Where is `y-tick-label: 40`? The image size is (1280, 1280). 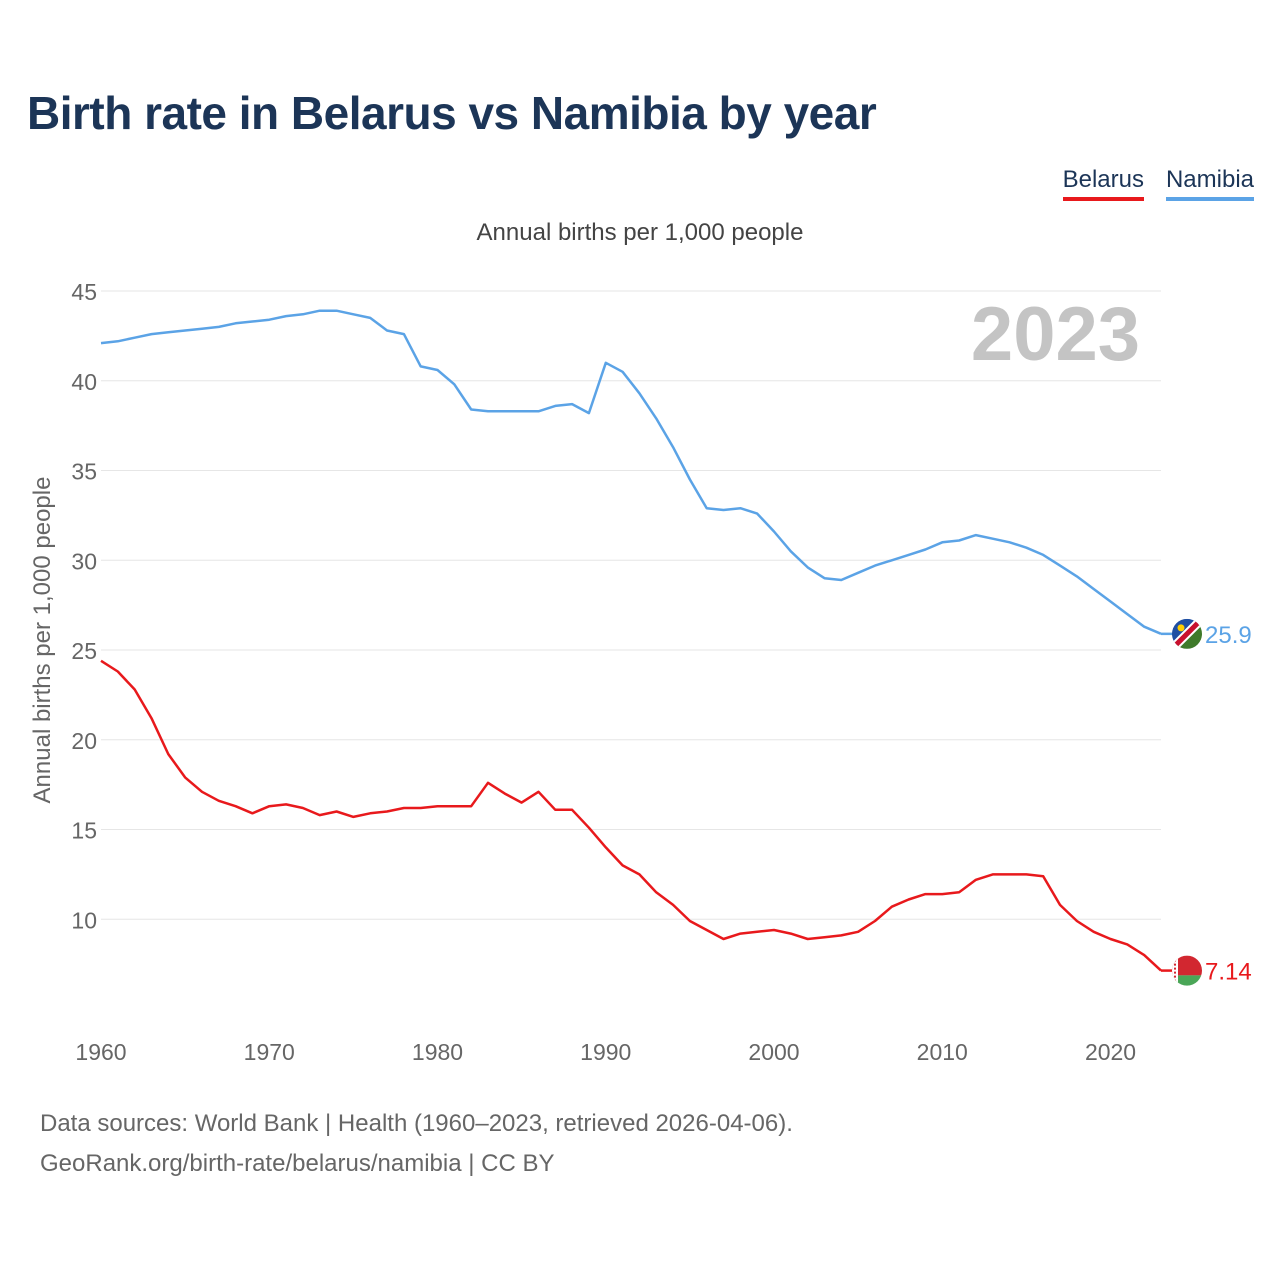
y-tick-label: 40 is located at coordinates (84, 382).